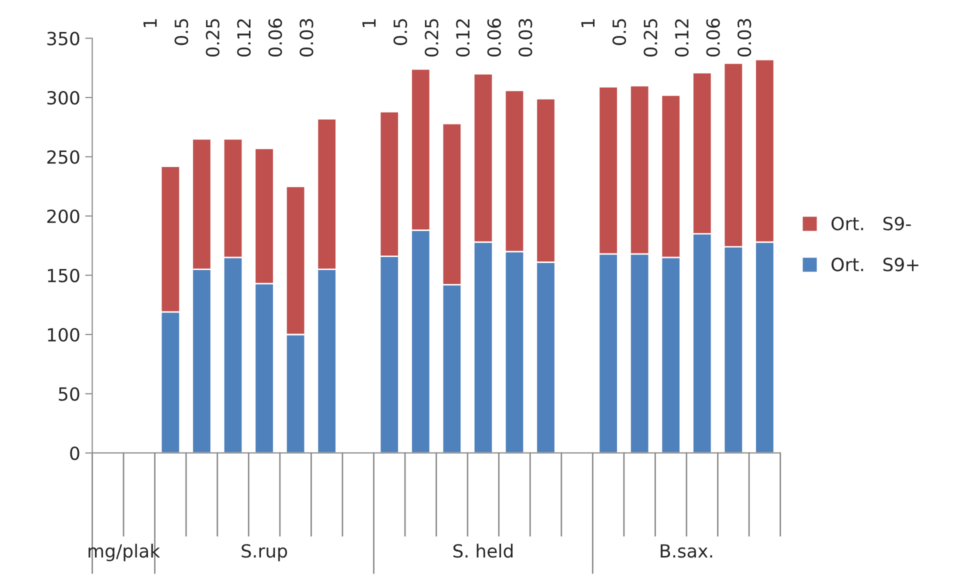  Describe the element at coordinates (63, 216) in the screenshot. I see `y-tick-label: 200` at that location.